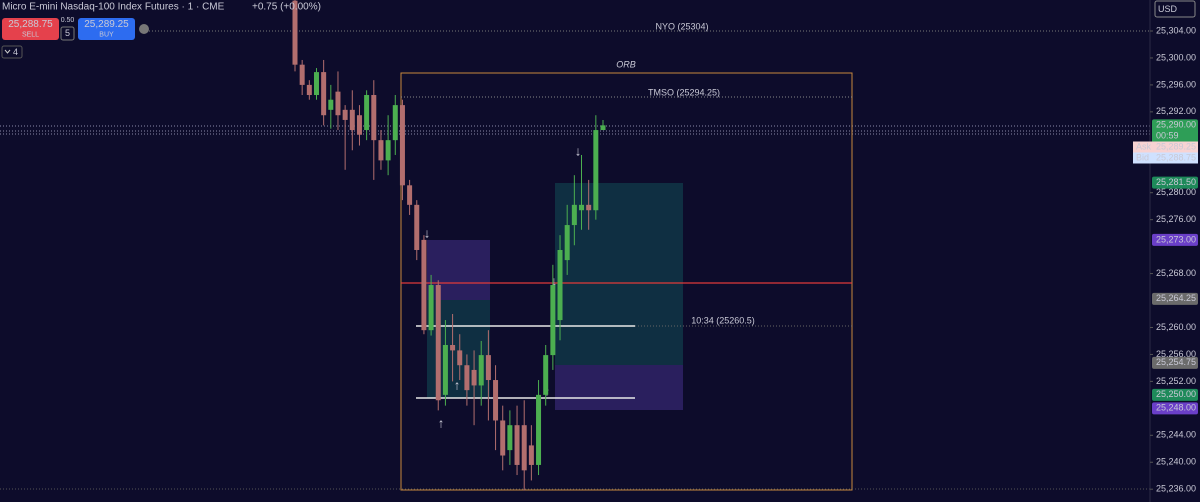 This screenshot has height=502, width=1200. I want to click on sell-button, so click(30, 29).